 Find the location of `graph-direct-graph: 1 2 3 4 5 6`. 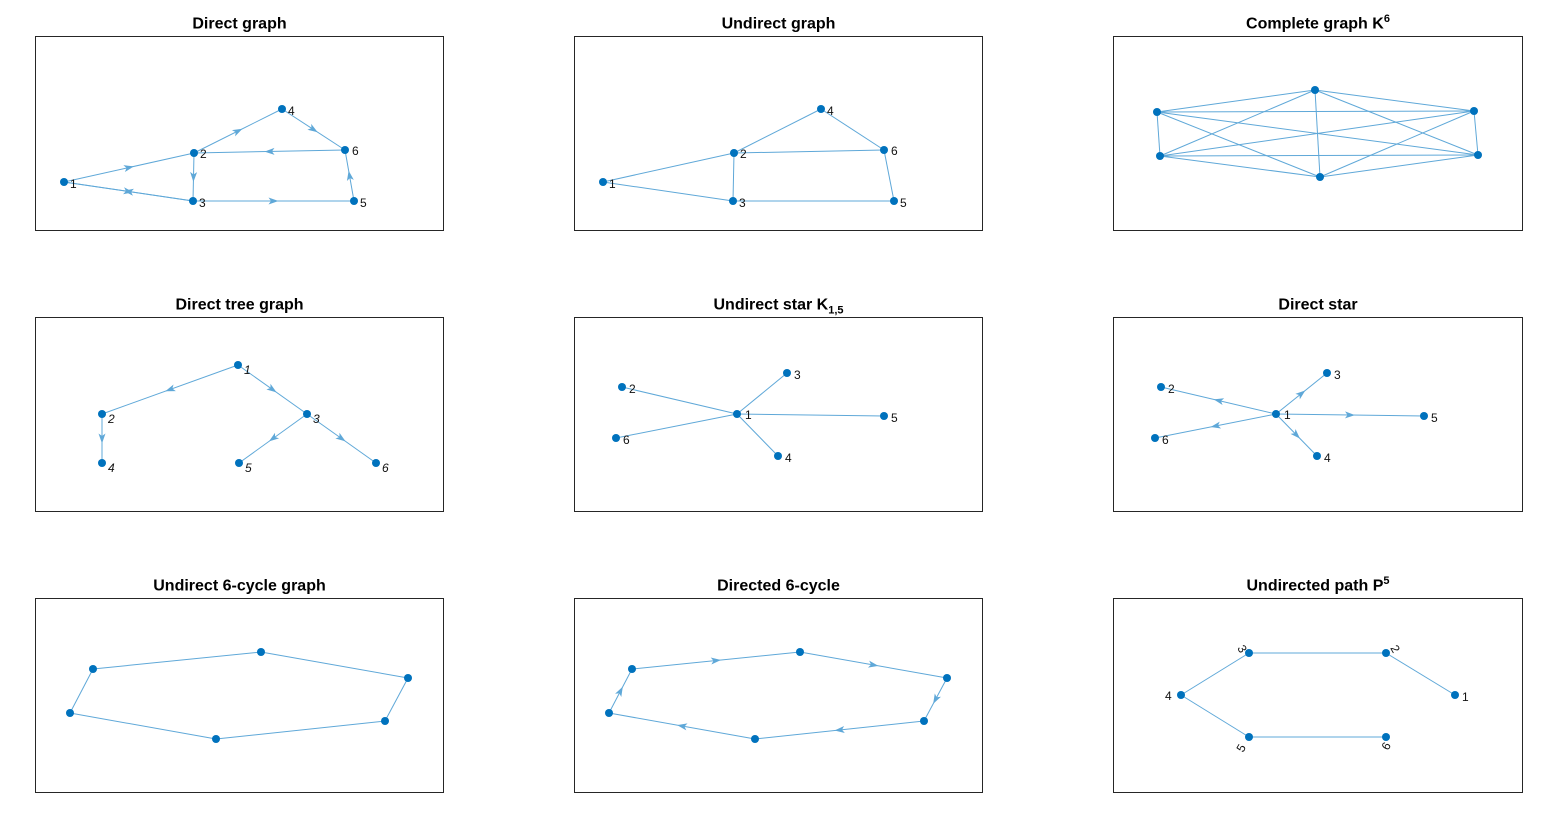

graph-direct-graph: 1 2 3 4 5 6 is located at coordinates (213, 157).